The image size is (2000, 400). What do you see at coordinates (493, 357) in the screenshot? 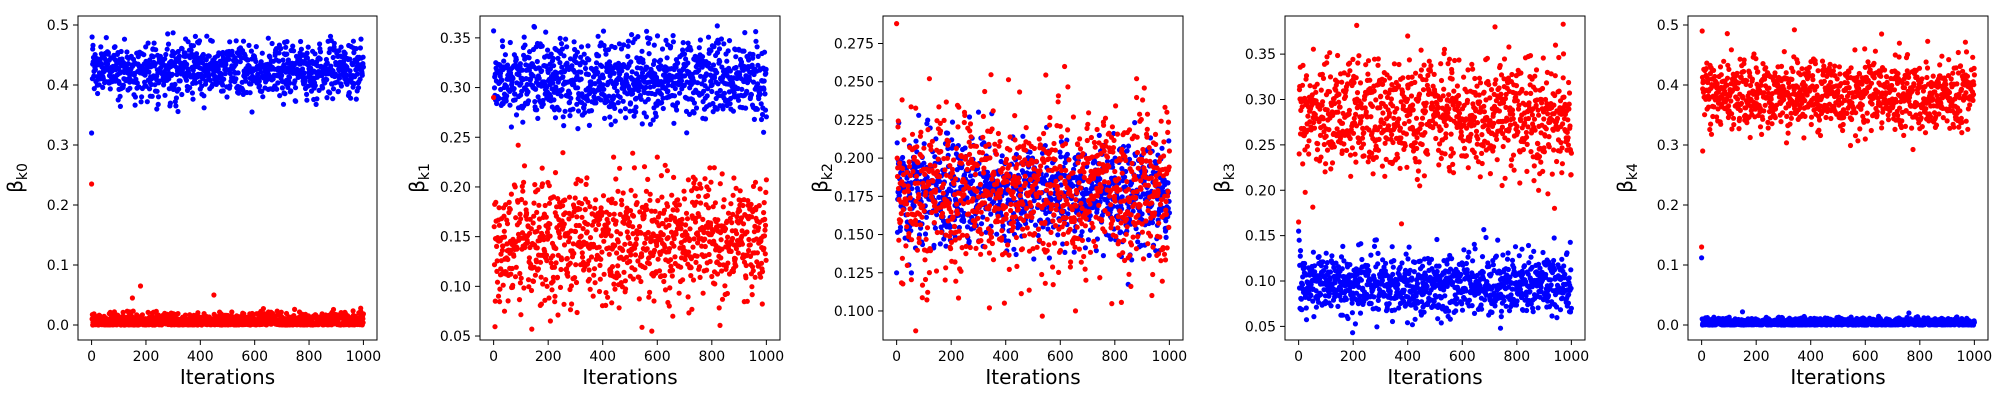
I see `x-tick-label: 0` at bounding box center [493, 357].